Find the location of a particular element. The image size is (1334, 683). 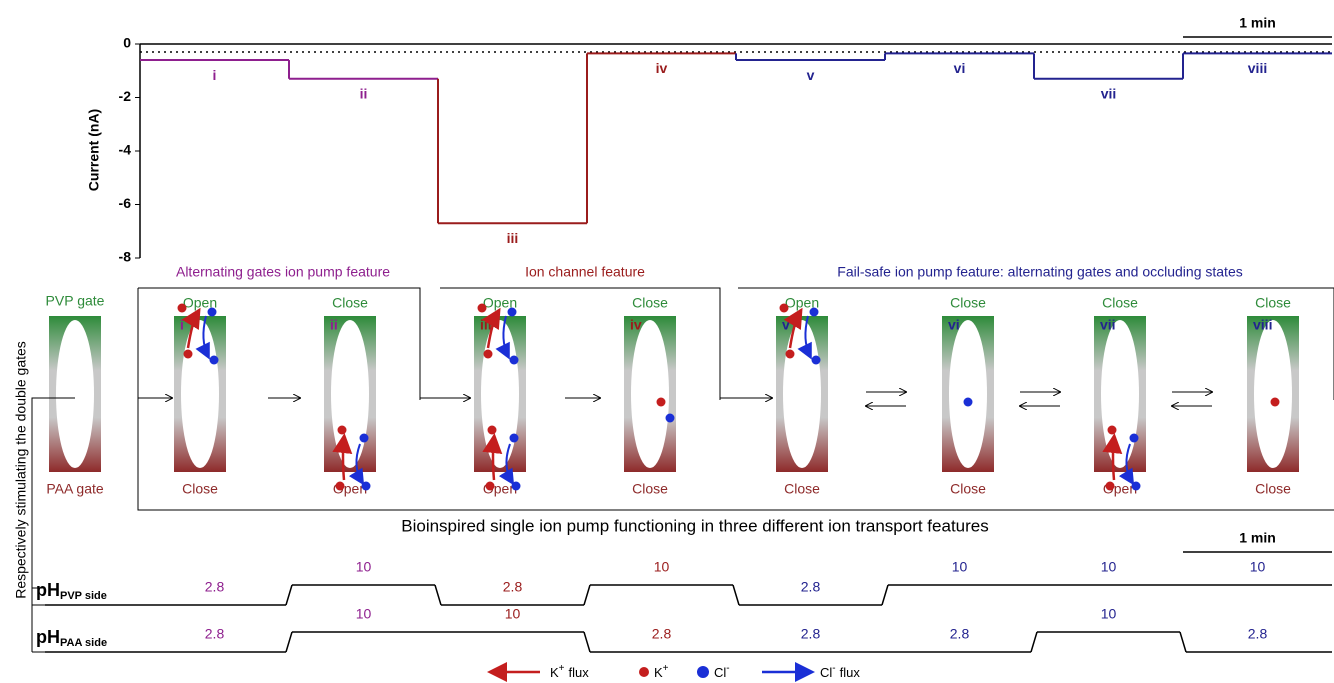

series-name: pHPAA side is located at coordinates (71, 638).